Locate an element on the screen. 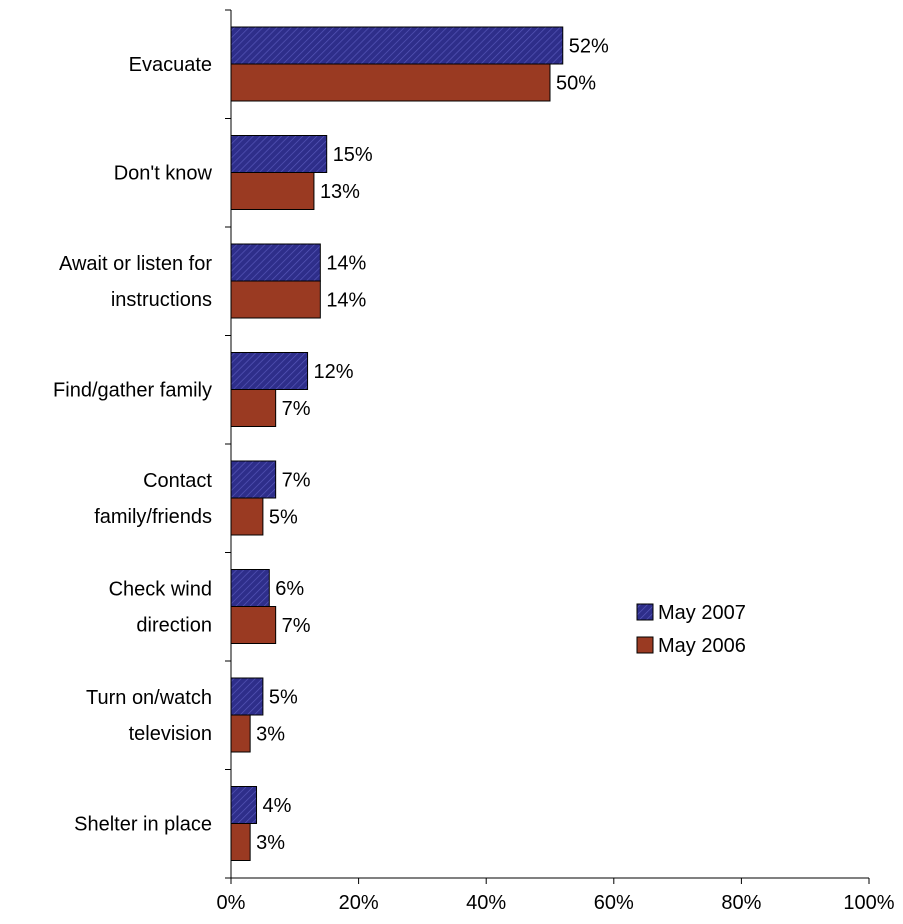 This screenshot has height=924, width=903. category-label: Don't know is located at coordinates (163, 174).